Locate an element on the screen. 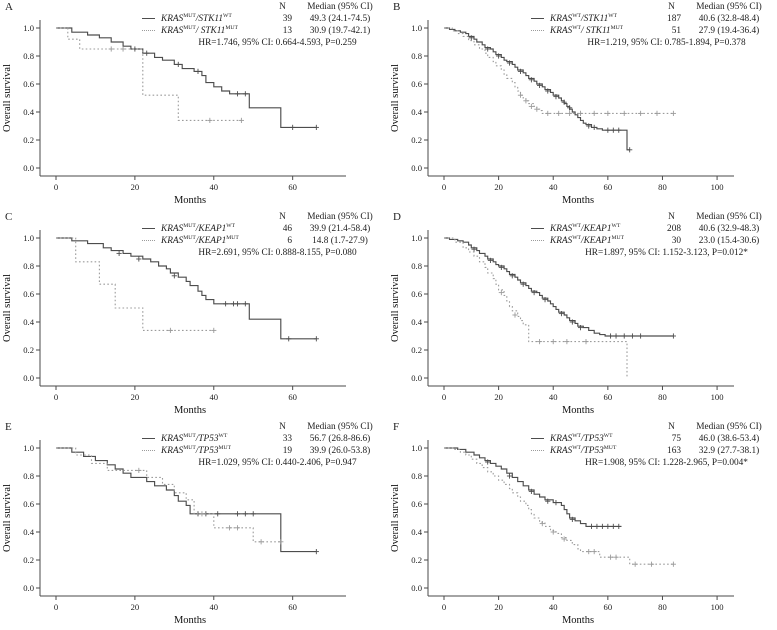 The height and width of the screenshot is (630, 777). legend-n-value: 51 is located at coordinates (676, 31).